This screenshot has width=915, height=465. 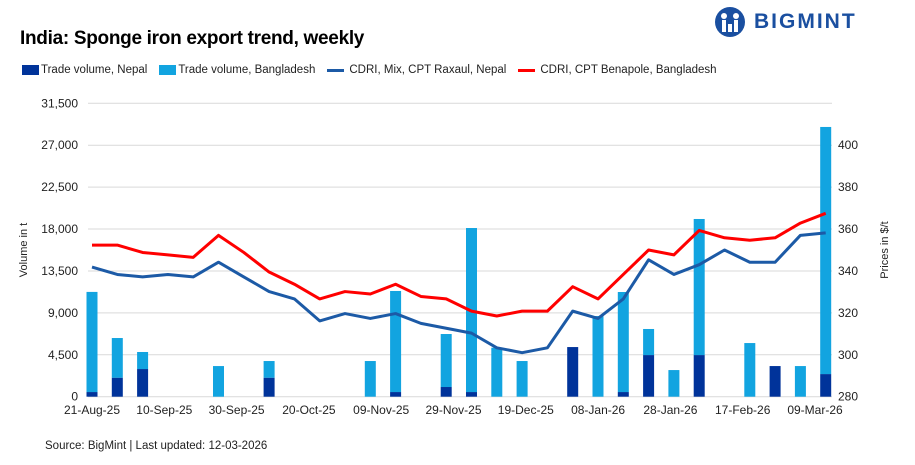 I want to click on y-left-tick-label: 0, so click(x=74, y=397).